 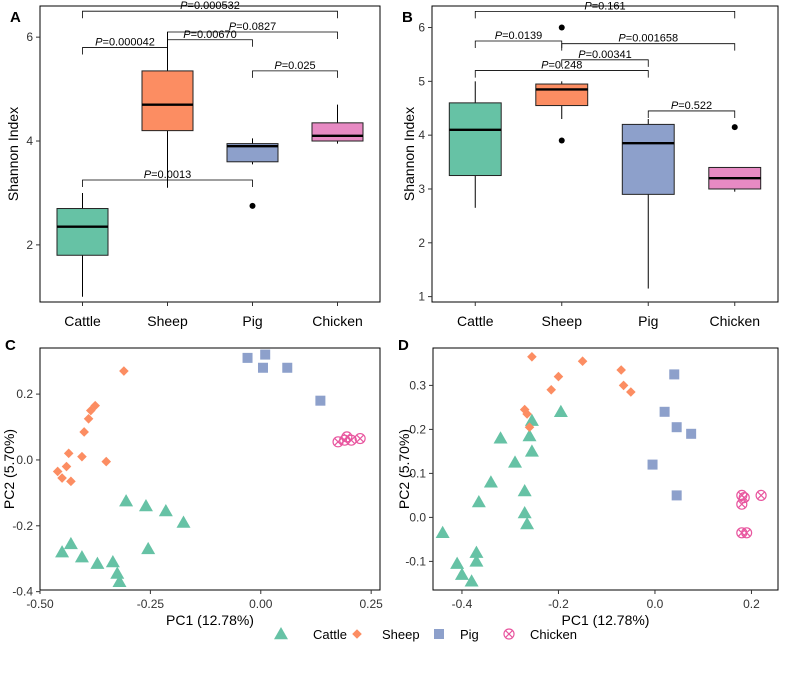 What do you see at coordinates (233, 27) in the screenshot?
I see `panel-a-comparison-sheep-chicken-label-prefix: P` at bounding box center [233, 27].